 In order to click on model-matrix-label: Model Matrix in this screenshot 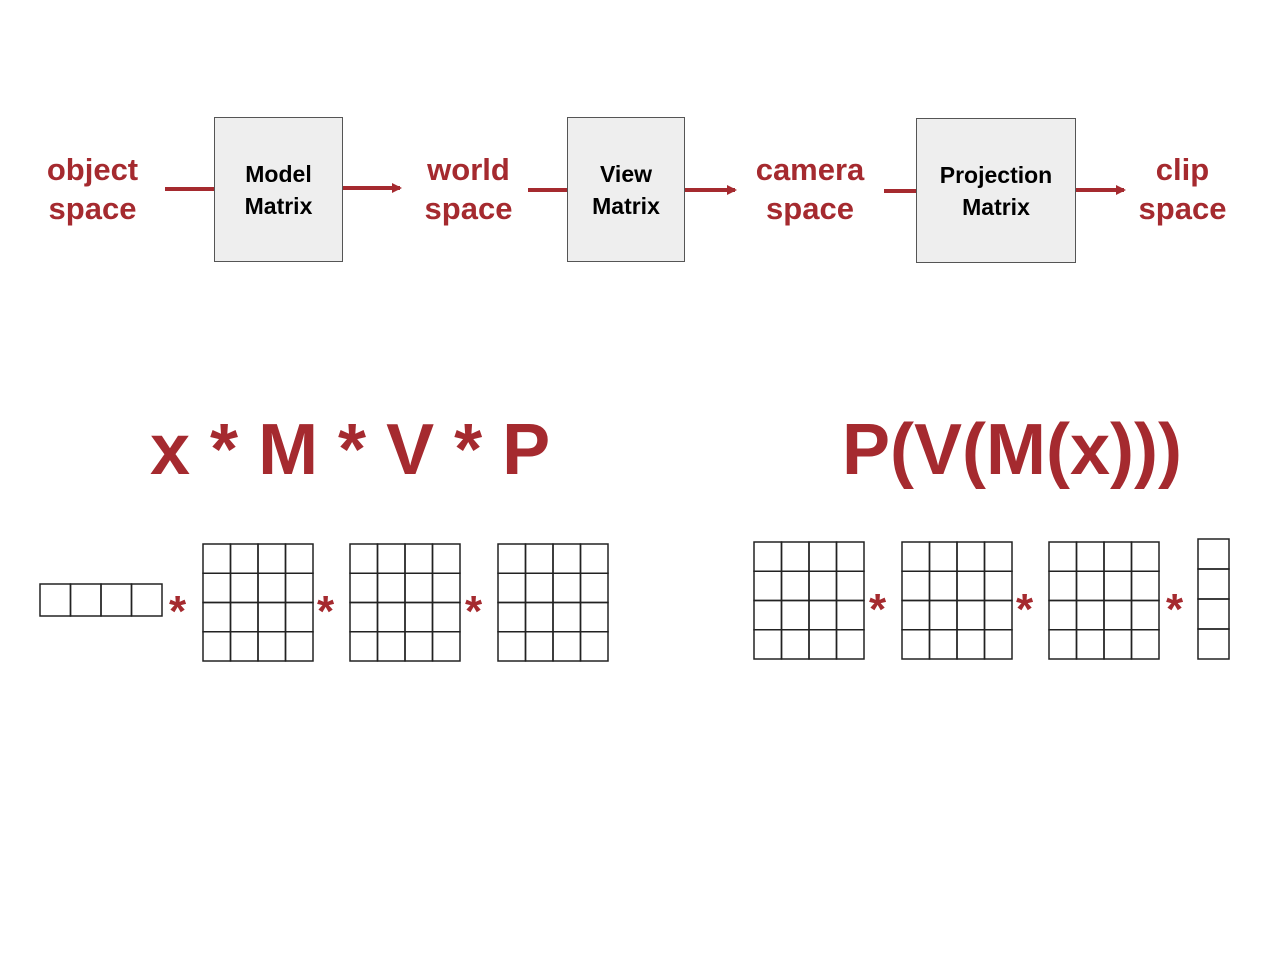, I will do `click(278, 189)`.